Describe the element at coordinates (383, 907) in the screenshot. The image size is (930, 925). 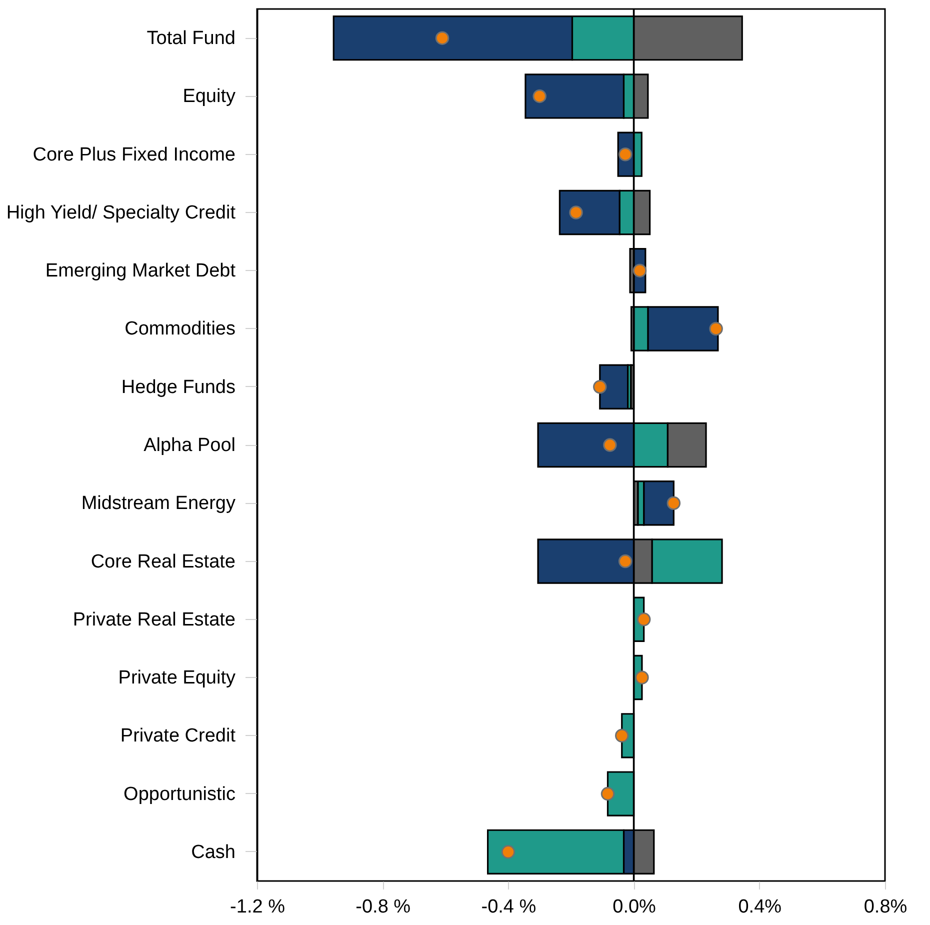
I see `x-tick-label: -0.8 %` at that location.